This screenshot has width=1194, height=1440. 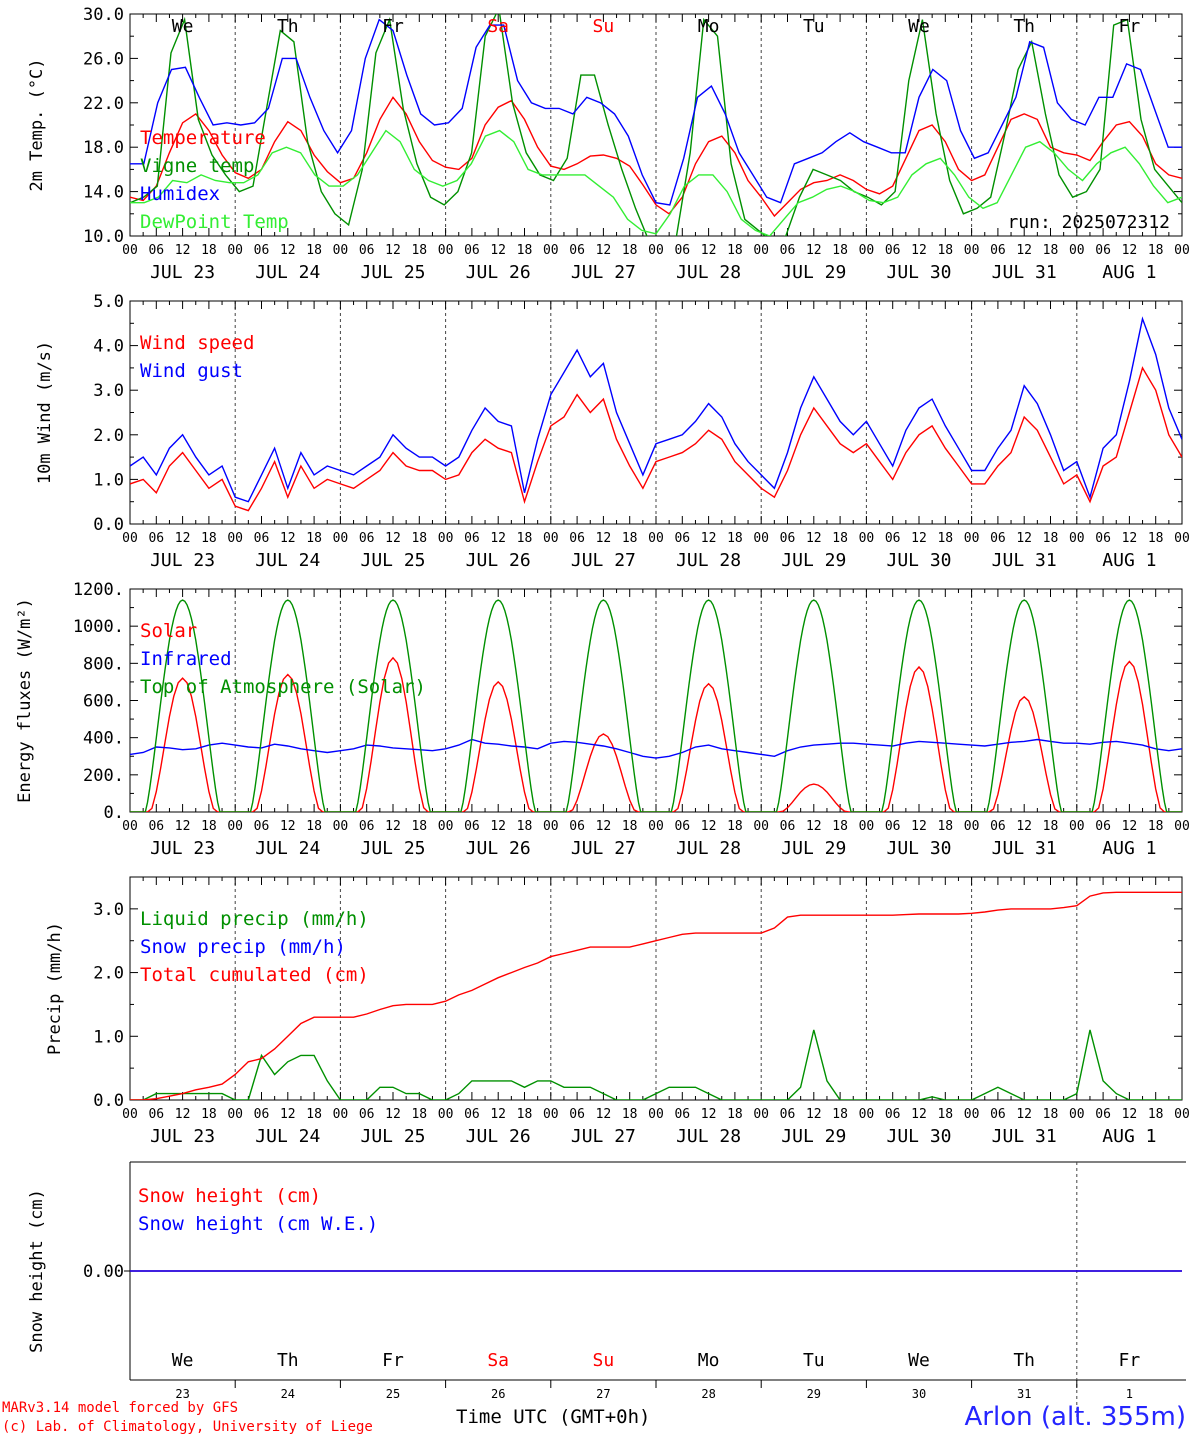 What do you see at coordinates (108, 436) in the screenshot?
I see `y-tick-label: 2.0` at bounding box center [108, 436].